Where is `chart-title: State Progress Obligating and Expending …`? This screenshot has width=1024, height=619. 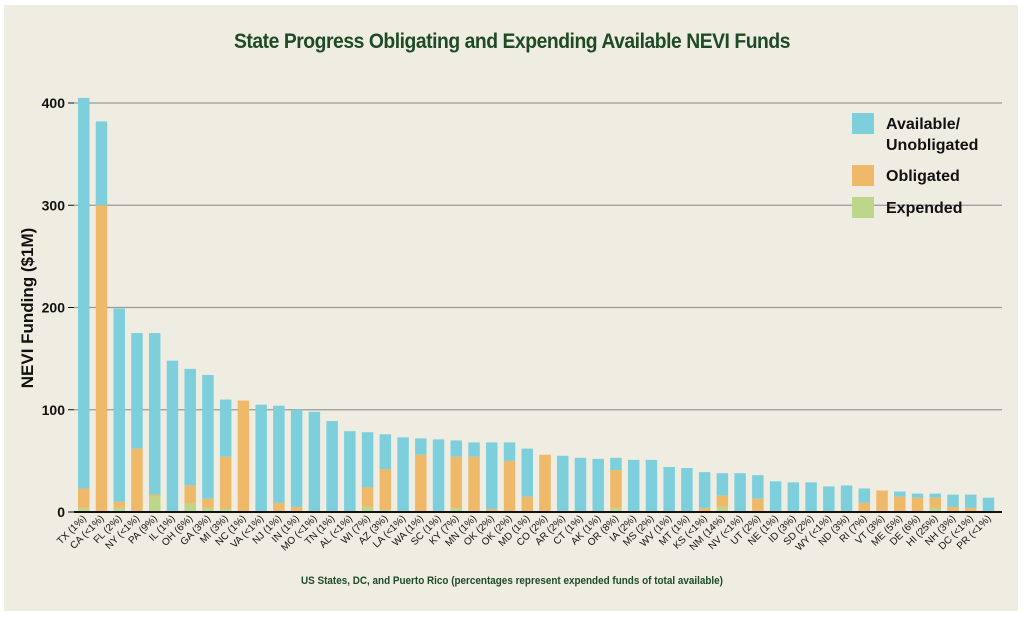
chart-title: State Progress Obligating and Expending … is located at coordinates (512, 41).